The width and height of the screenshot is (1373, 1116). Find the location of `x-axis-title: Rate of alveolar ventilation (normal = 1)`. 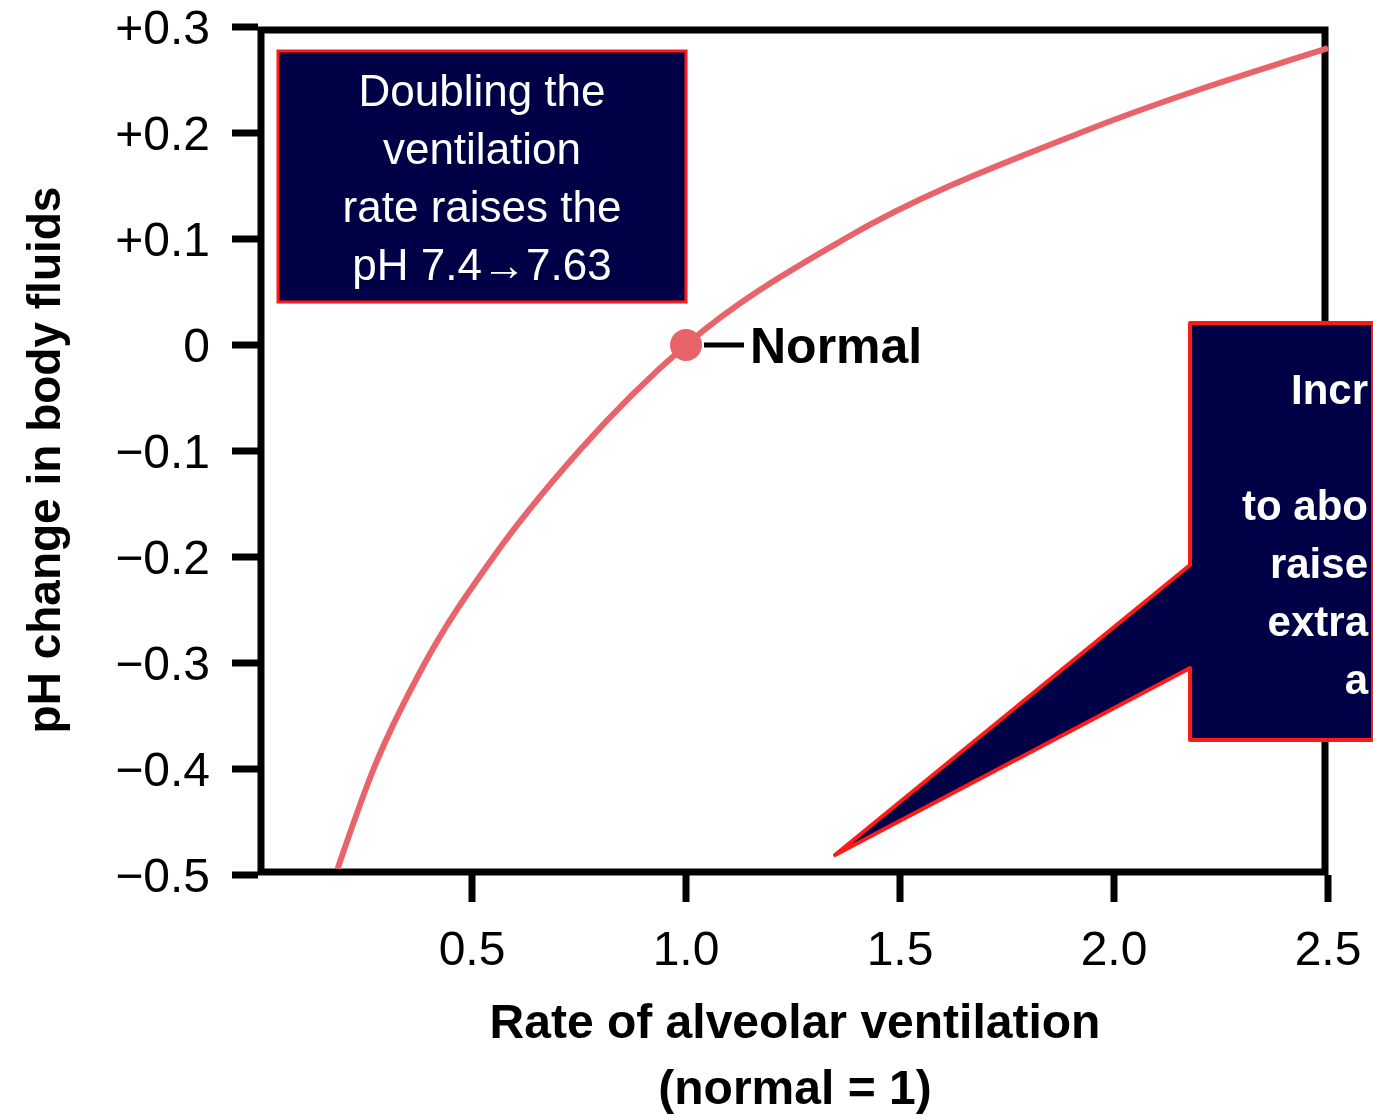

x-axis-title: Rate of alveolar ventilation (normal = 1) is located at coordinates (795, 1054).